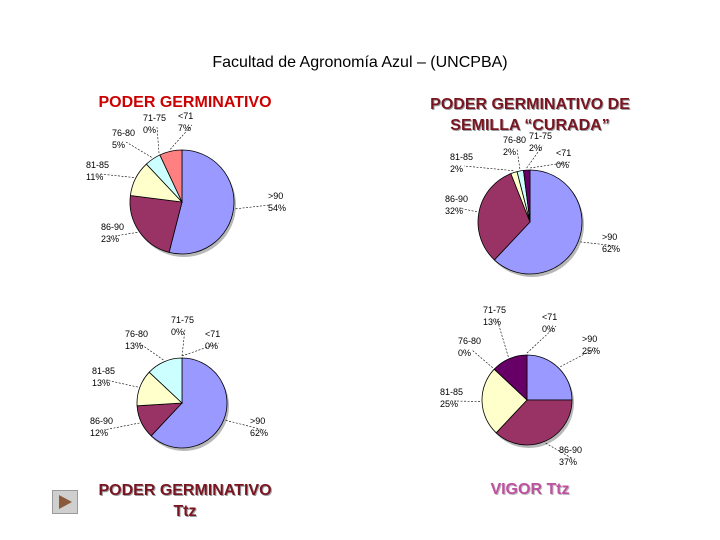  What do you see at coordinates (259, 433) in the screenshot?
I see `slice-value-3-1: 62%` at bounding box center [259, 433].